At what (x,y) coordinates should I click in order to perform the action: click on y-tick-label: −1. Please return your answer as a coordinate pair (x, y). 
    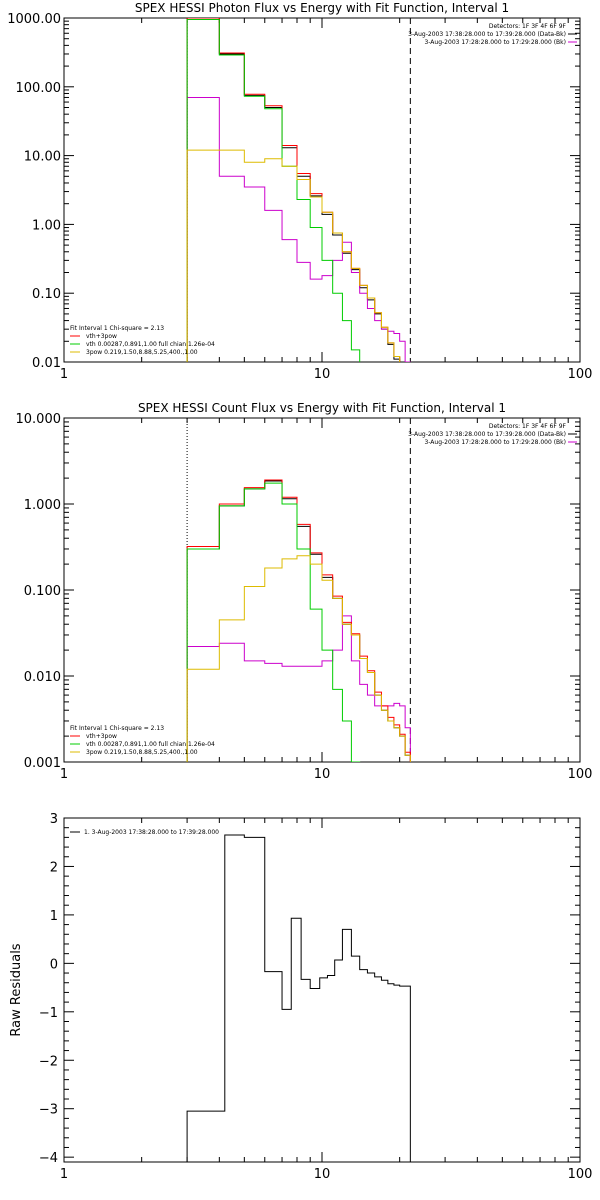
    Looking at the image, I should click on (48, 1013).